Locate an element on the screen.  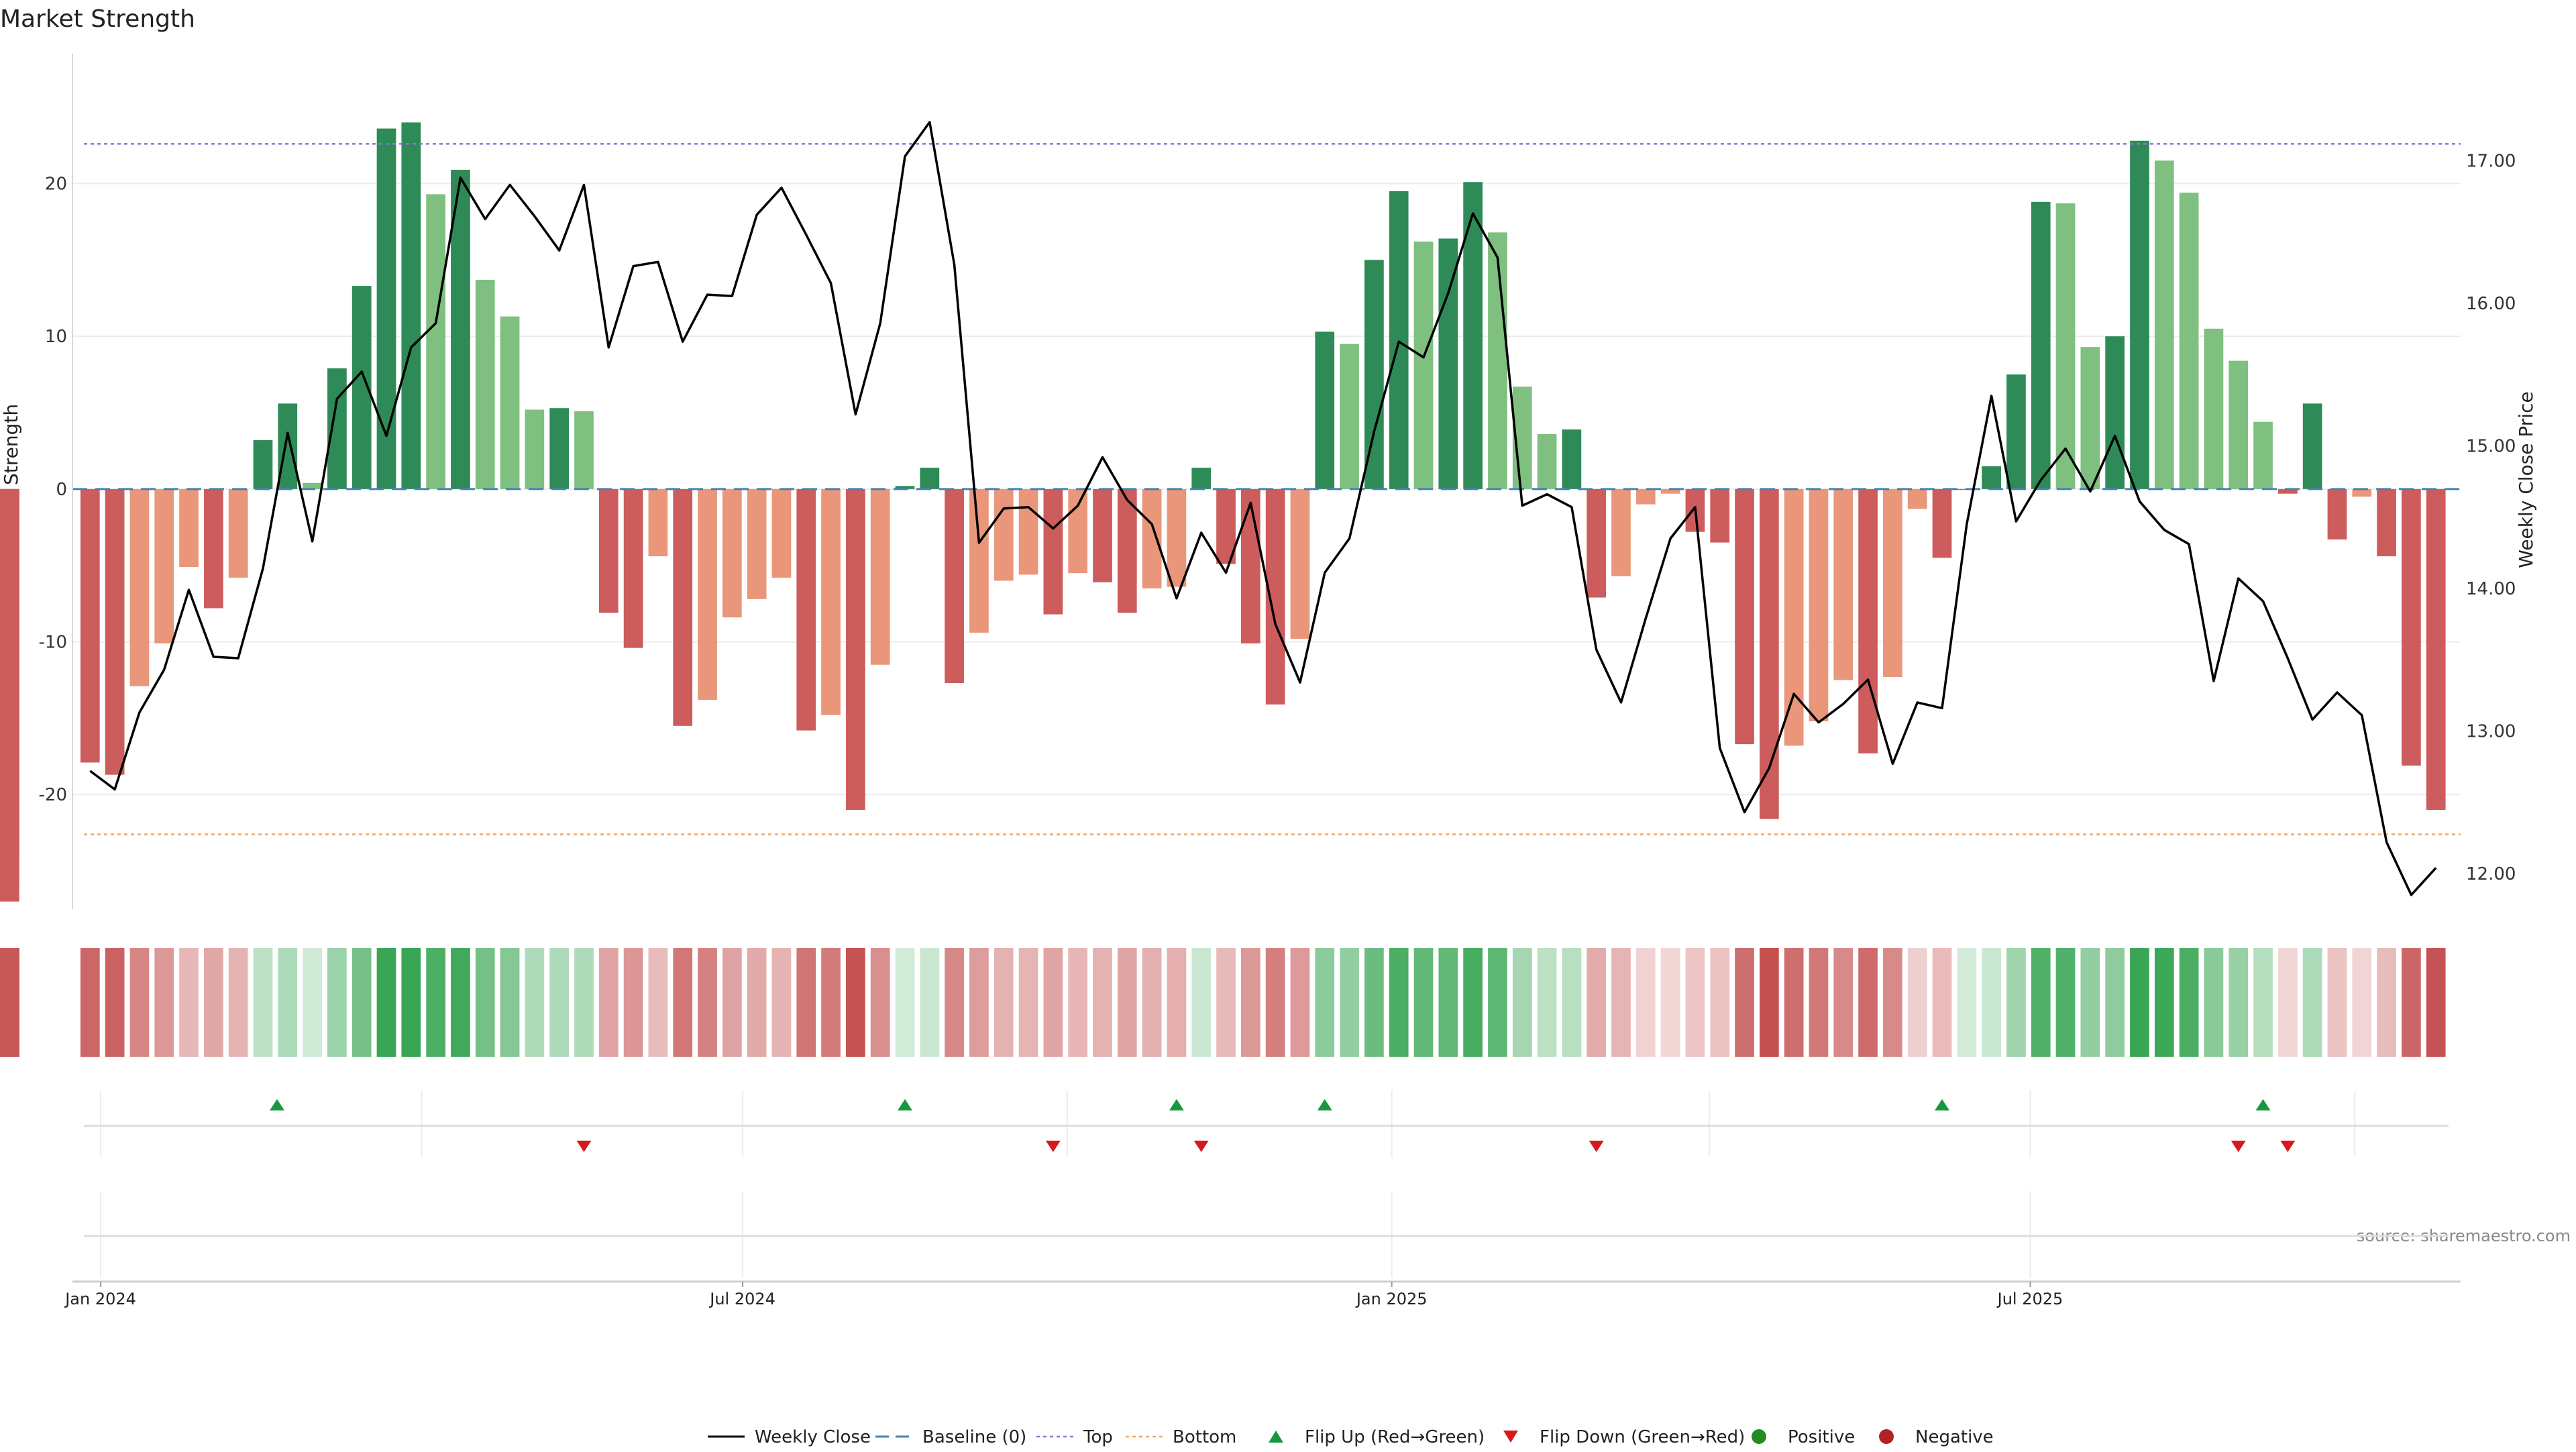
legend-item: Flip Up (Red→Green) is located at coordinates (1377, 1437).